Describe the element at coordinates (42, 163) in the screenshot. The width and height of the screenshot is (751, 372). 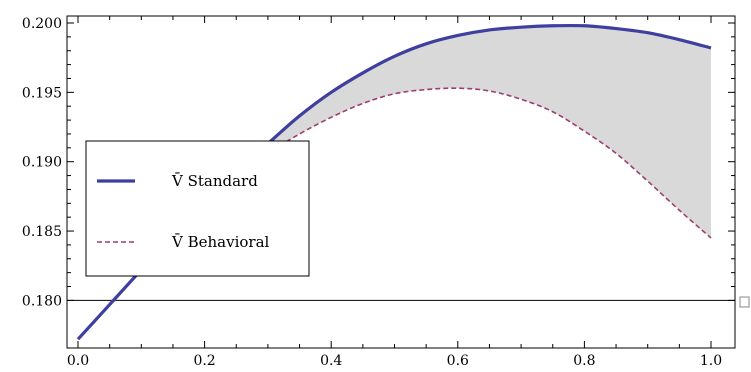
I see `y-tick-label: 0.190` at that location.